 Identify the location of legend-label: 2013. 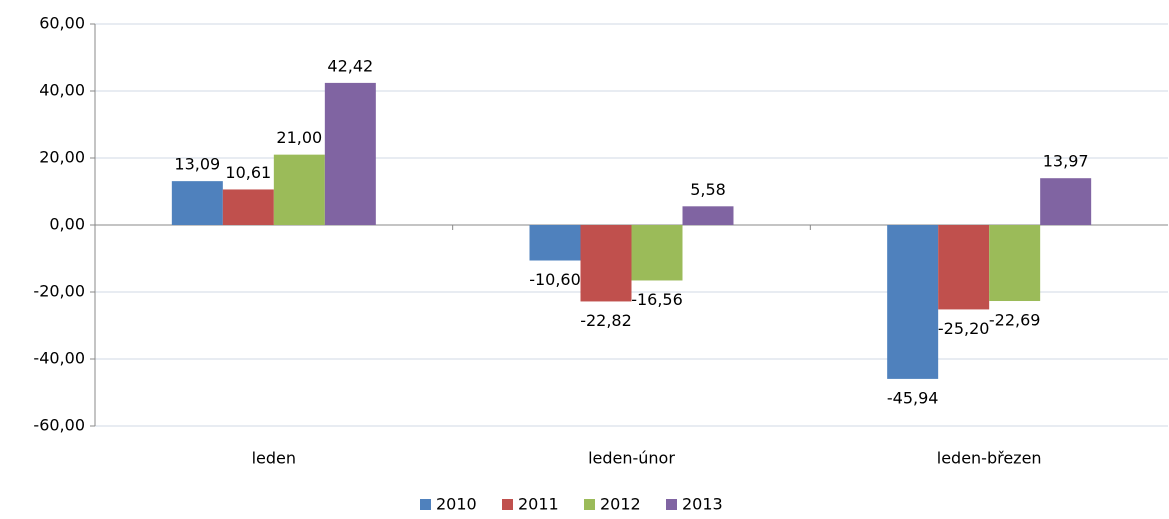
(702, 504).